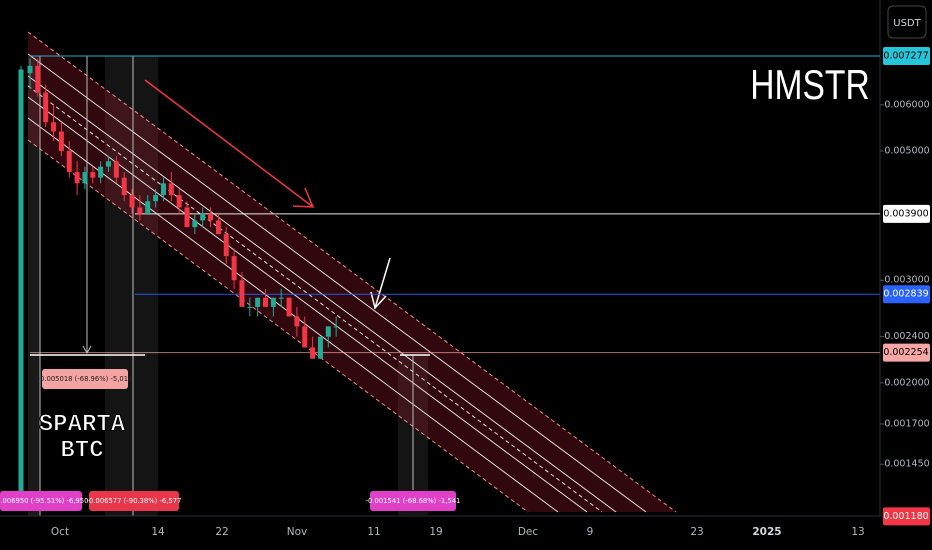  I want to click on y-tick-label: 0.003000, so click(906, 280).